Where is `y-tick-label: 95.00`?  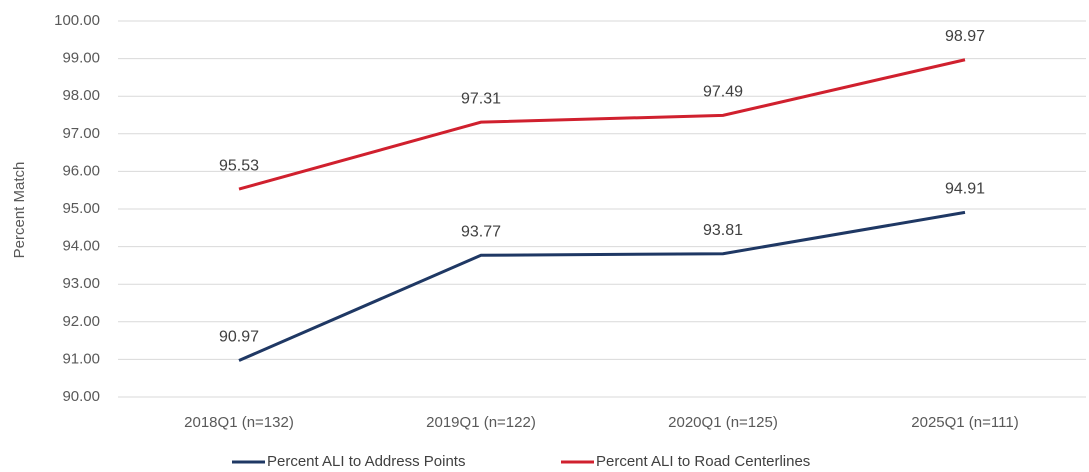
y-tick-label: 95.00 is located at coordinates (81, 208).